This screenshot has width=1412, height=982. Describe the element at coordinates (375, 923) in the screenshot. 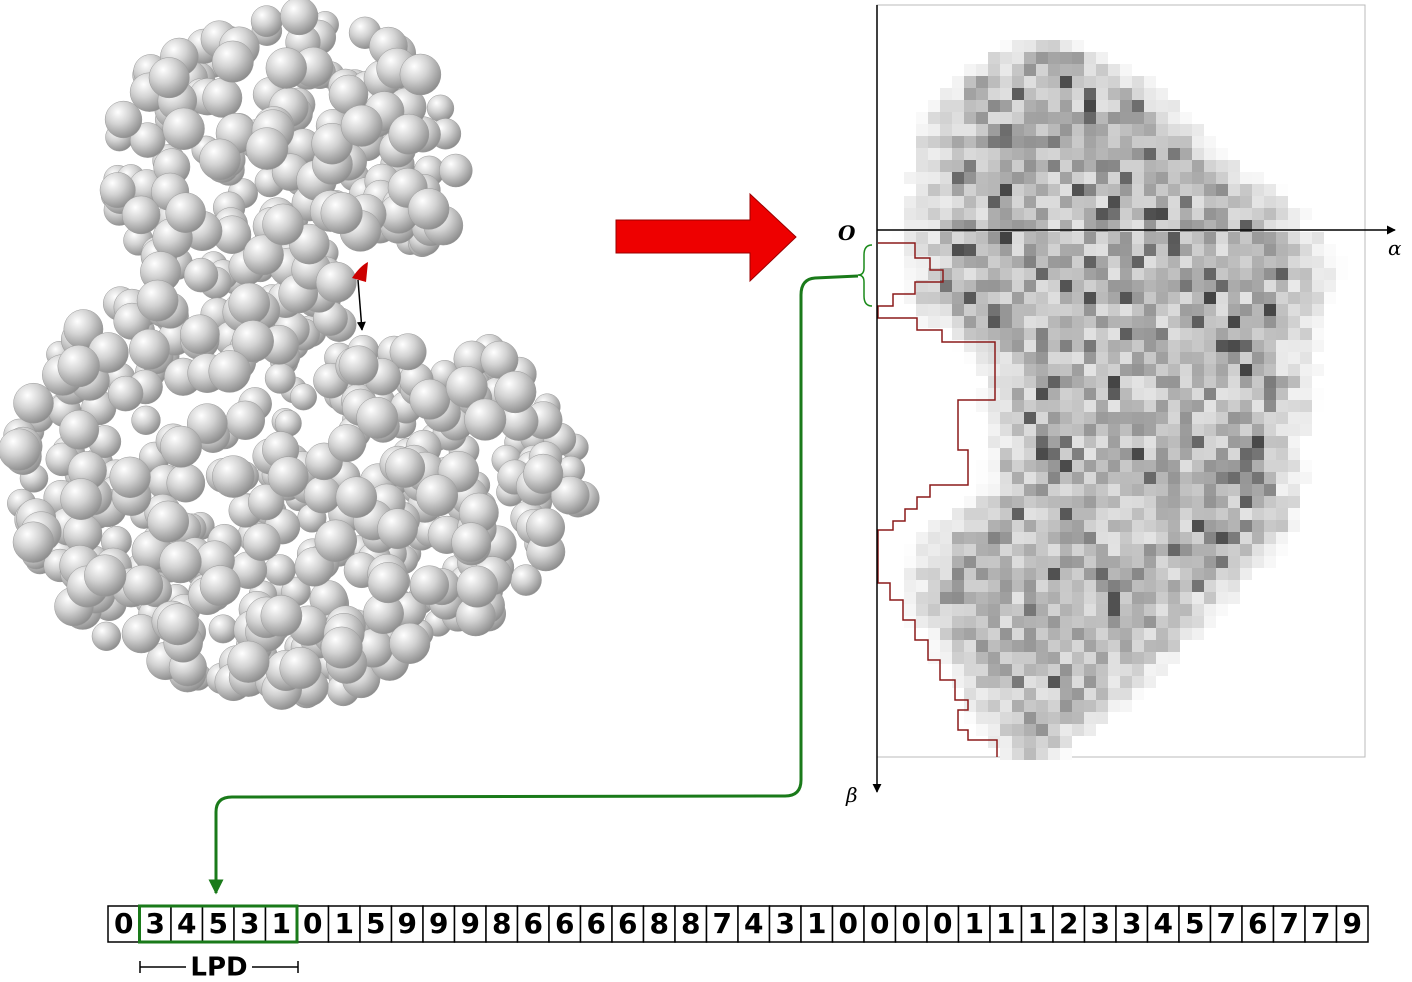

I see `sequence-value: 5` at that location.